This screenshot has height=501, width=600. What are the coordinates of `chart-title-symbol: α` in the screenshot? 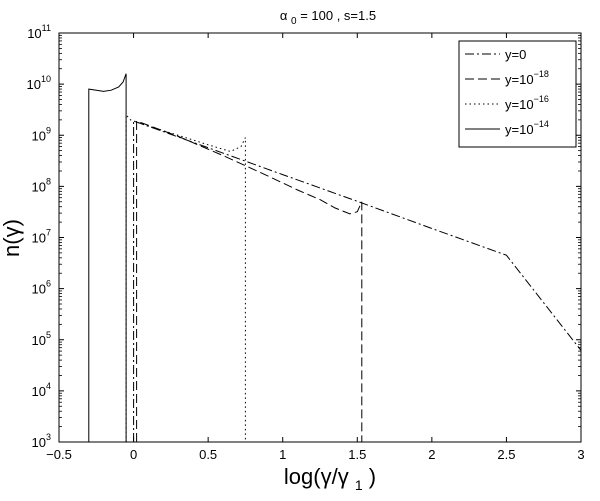 It's located at (284, 15).